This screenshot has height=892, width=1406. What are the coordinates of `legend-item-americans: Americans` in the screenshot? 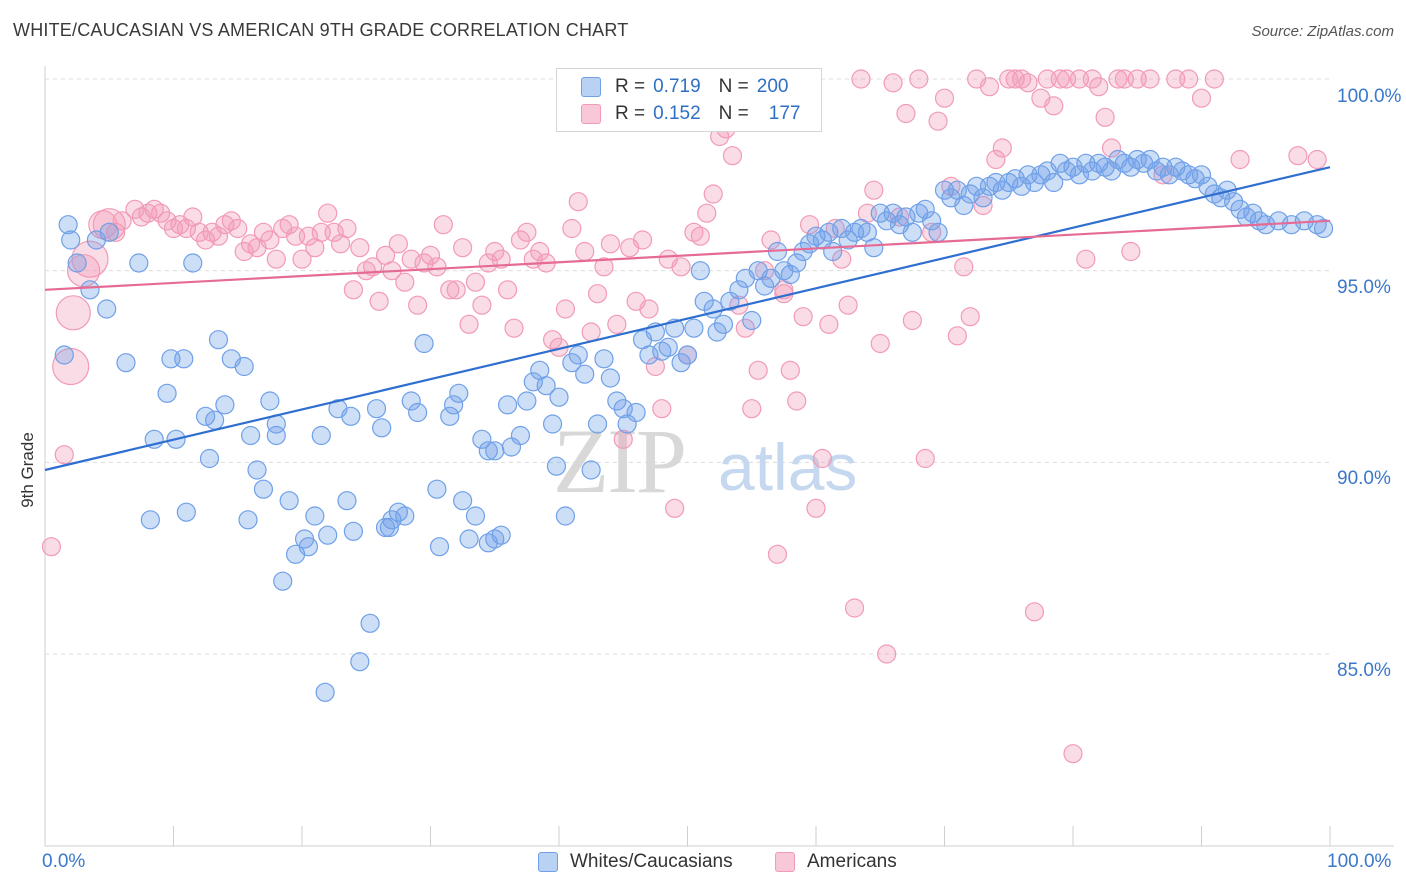 It's located at (836, 862).